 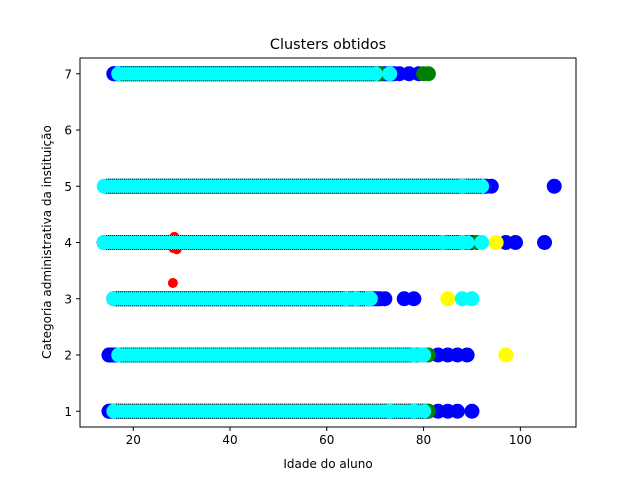 What do you see at coordinates (133, 440) in the screenshot?
I see `x-tick-label: 20` at bounding box center [133, 440].